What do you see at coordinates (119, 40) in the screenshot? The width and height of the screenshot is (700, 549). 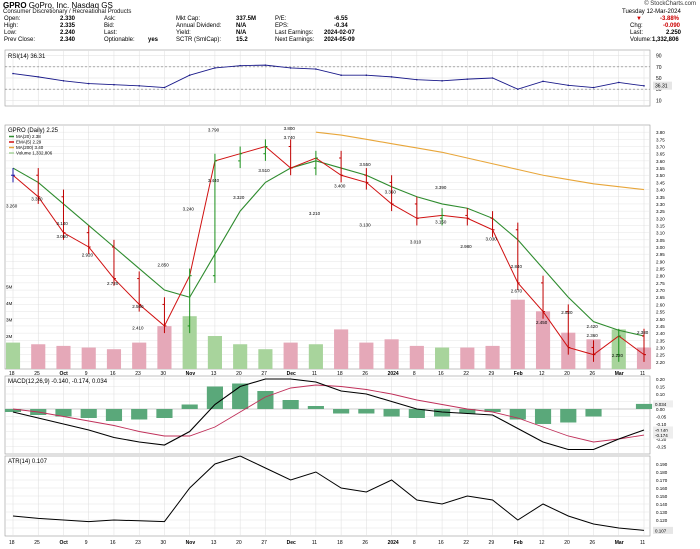 I see `stat-optionable-label: Optionable:` at bounding box center [119, 40].